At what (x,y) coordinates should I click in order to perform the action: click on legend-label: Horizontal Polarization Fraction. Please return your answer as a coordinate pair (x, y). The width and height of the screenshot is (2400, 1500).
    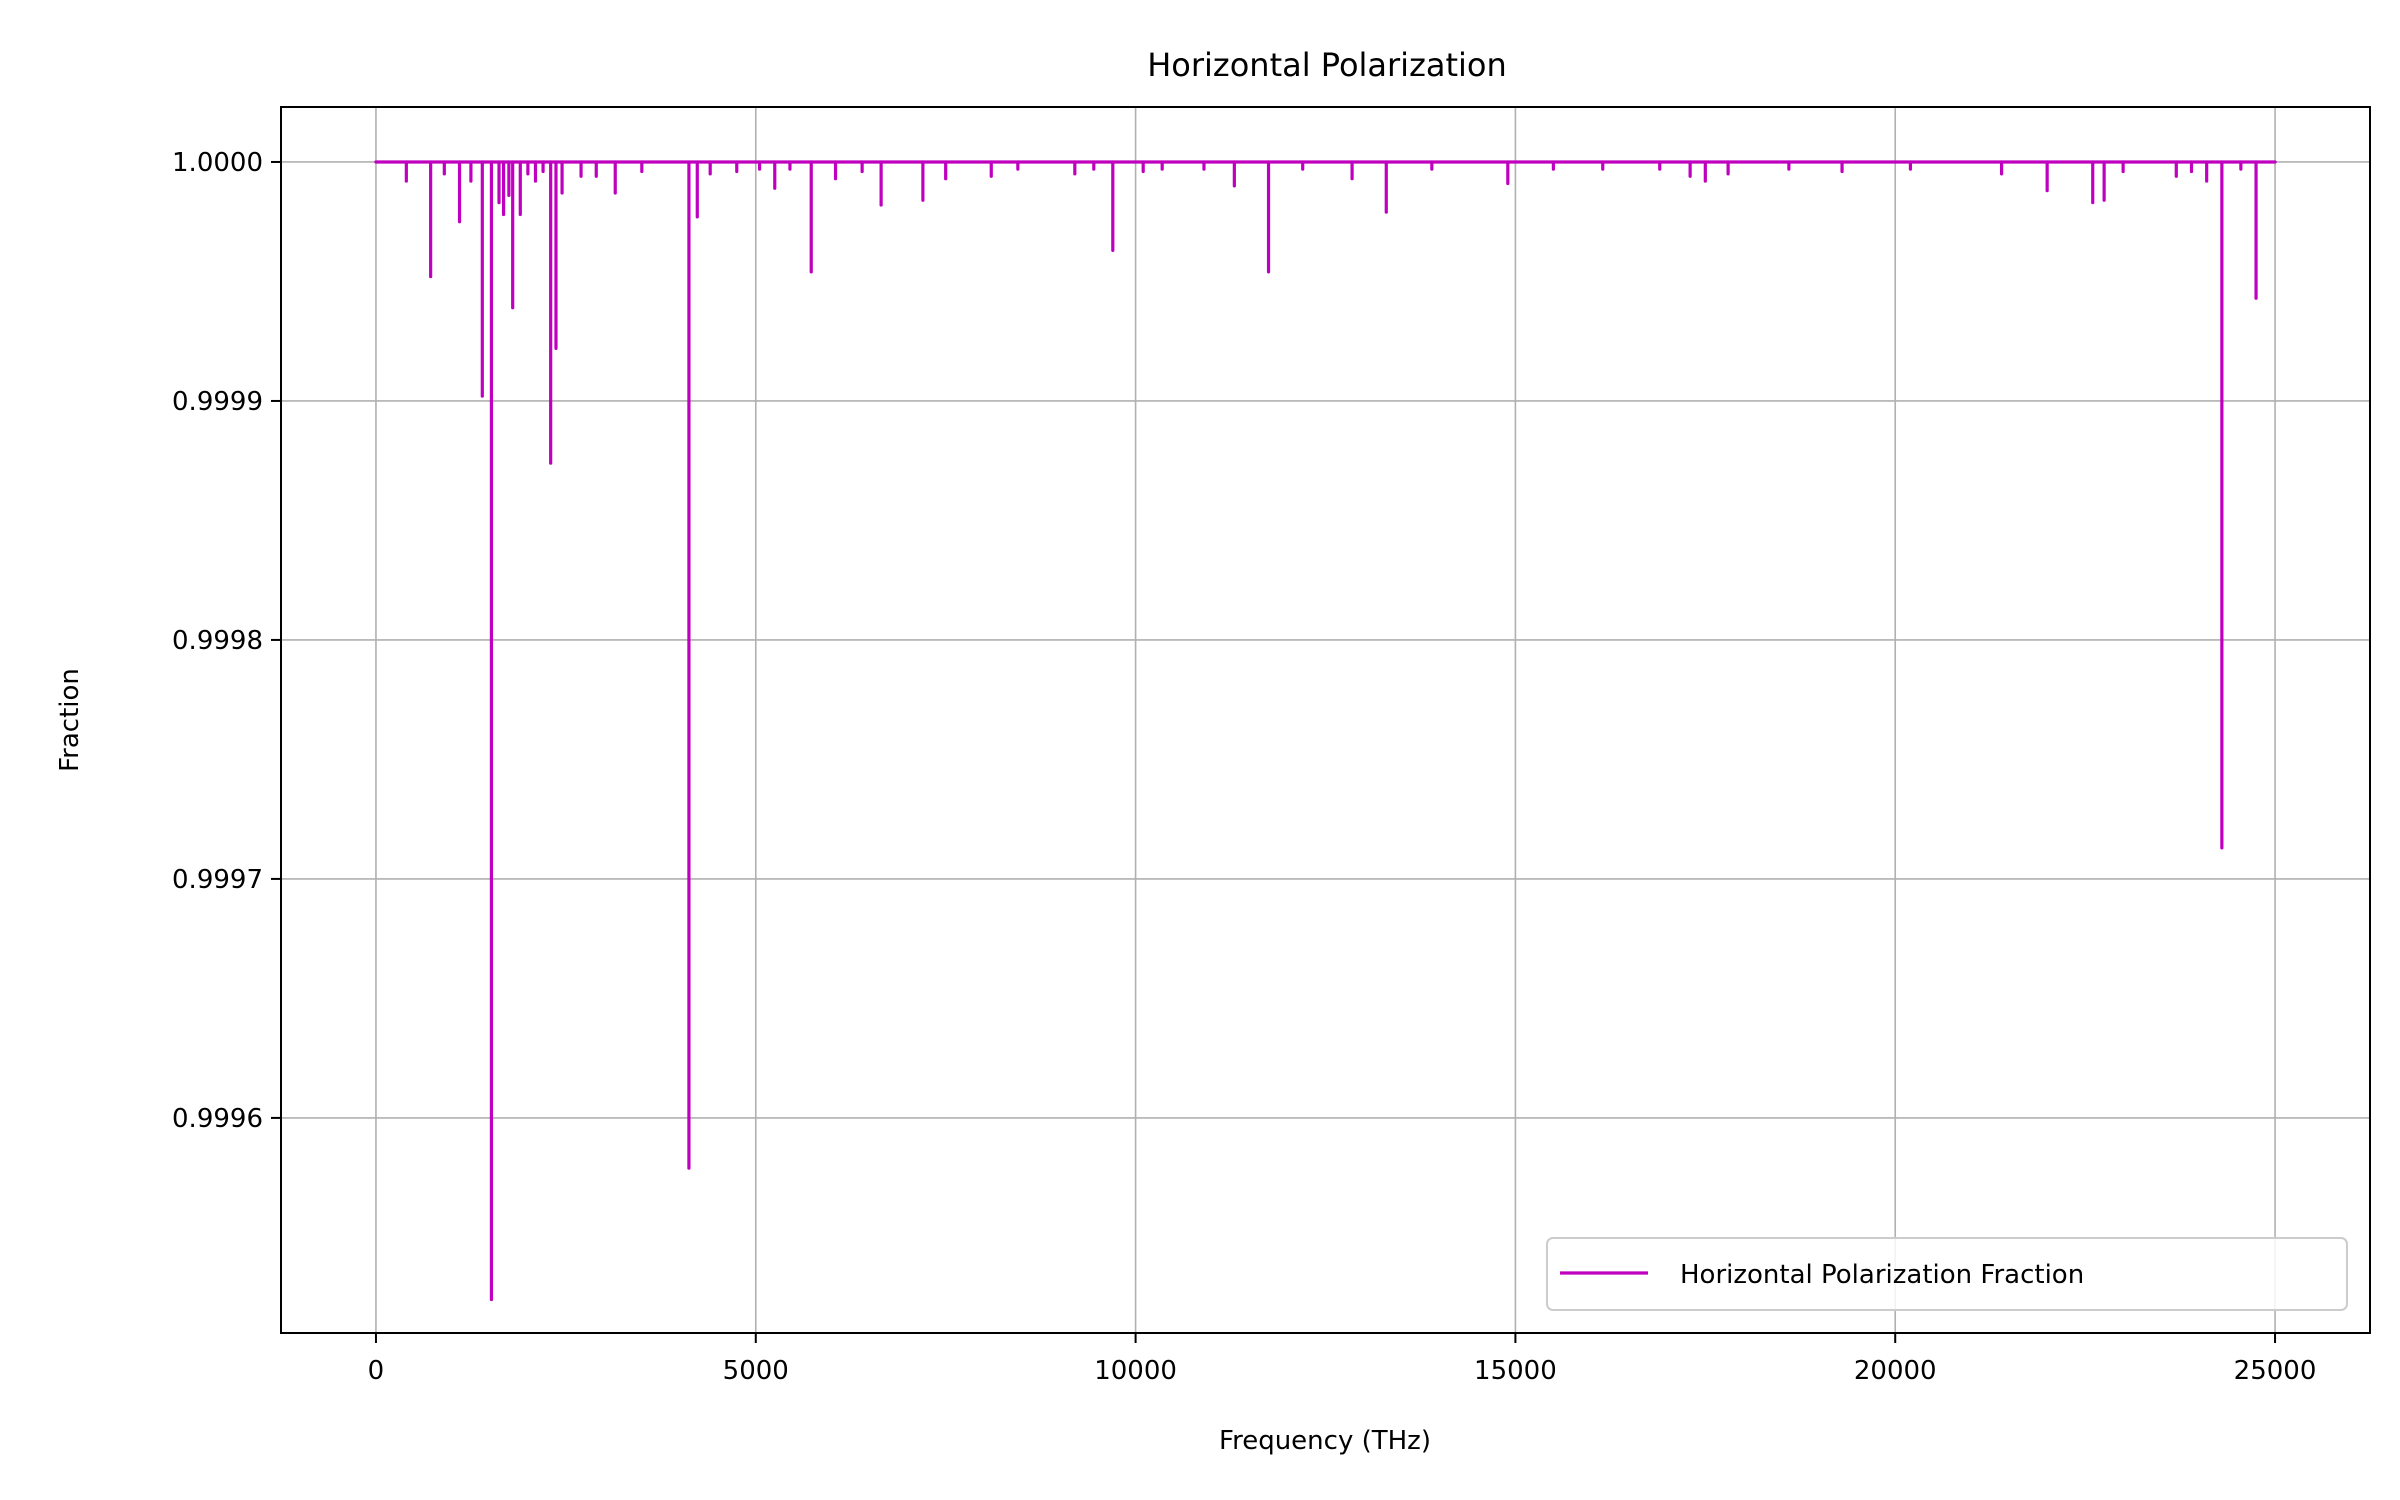
    Looking at the image, I should click on (1882, 1275).